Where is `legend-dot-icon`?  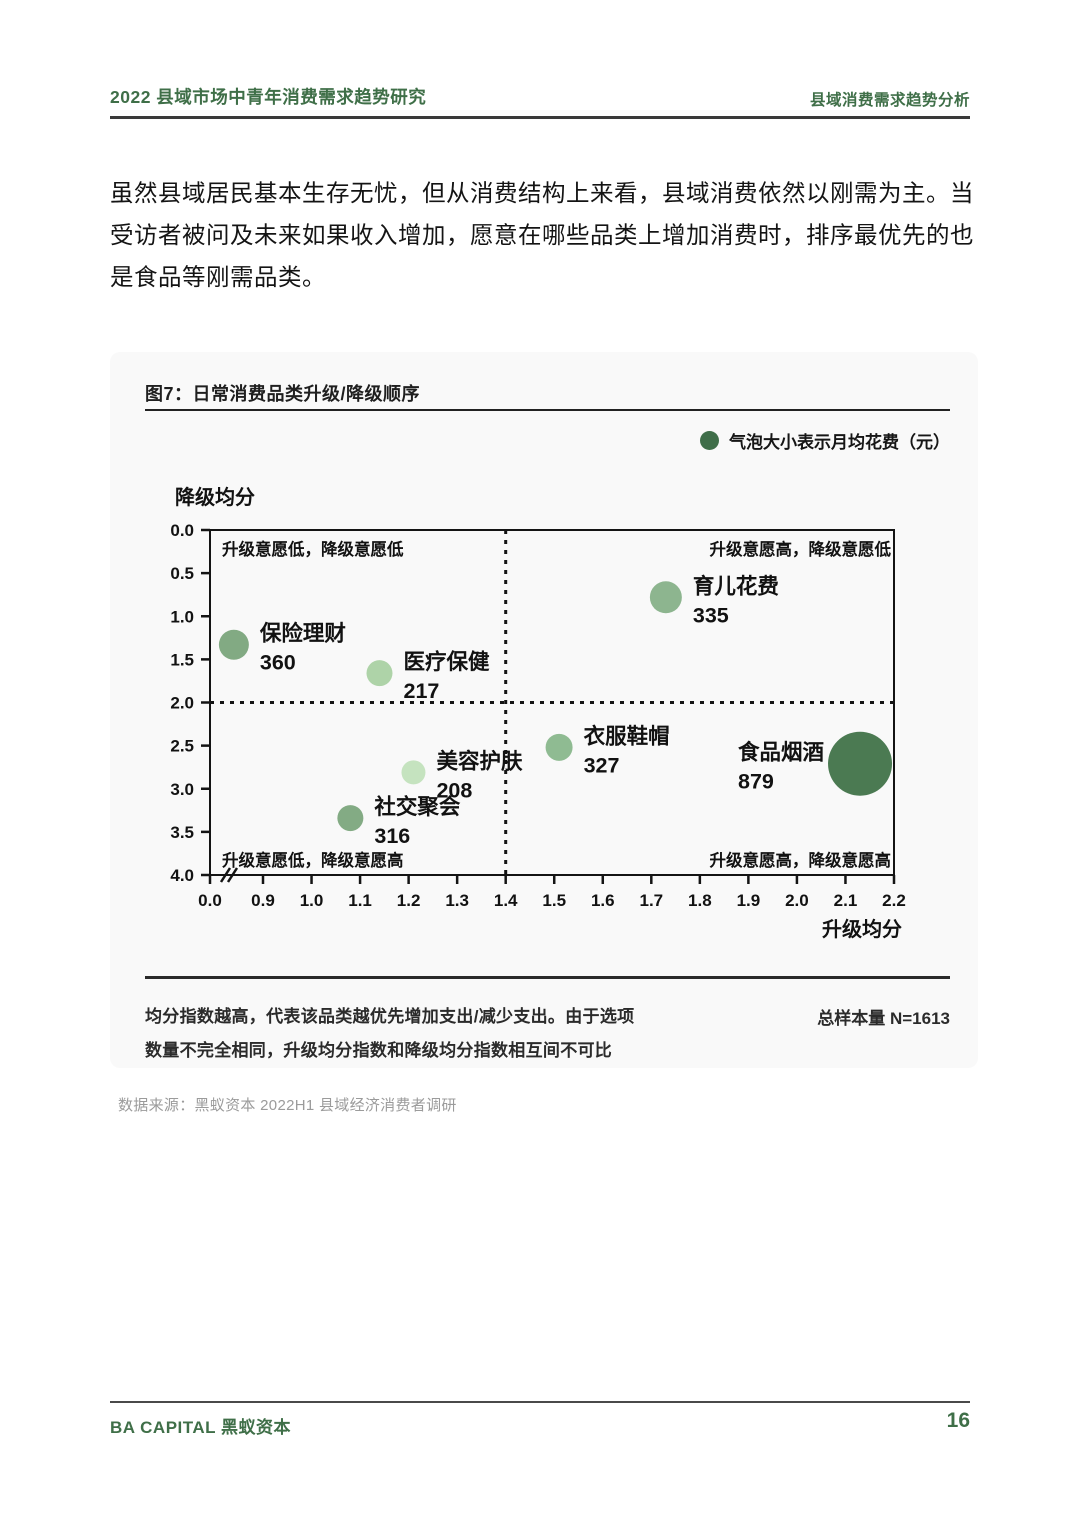 legend-dot-icon is located at coordinates (709, 440).